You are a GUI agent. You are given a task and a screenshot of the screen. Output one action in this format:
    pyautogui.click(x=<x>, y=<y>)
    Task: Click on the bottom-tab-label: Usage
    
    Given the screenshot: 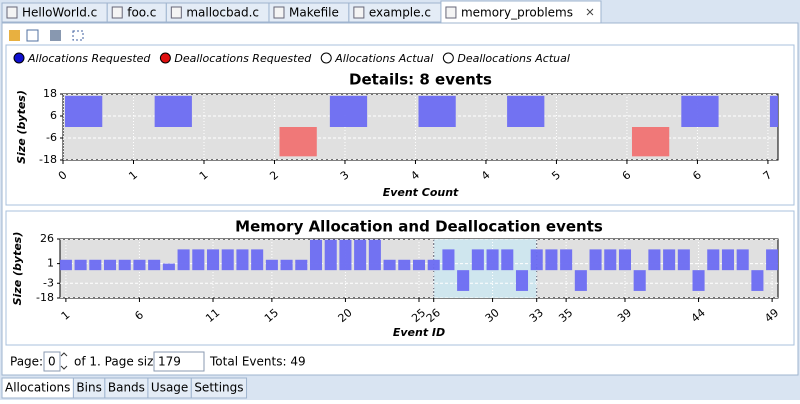 What is the action you would take?
    pyautogui.click(x=169, y=388)
    